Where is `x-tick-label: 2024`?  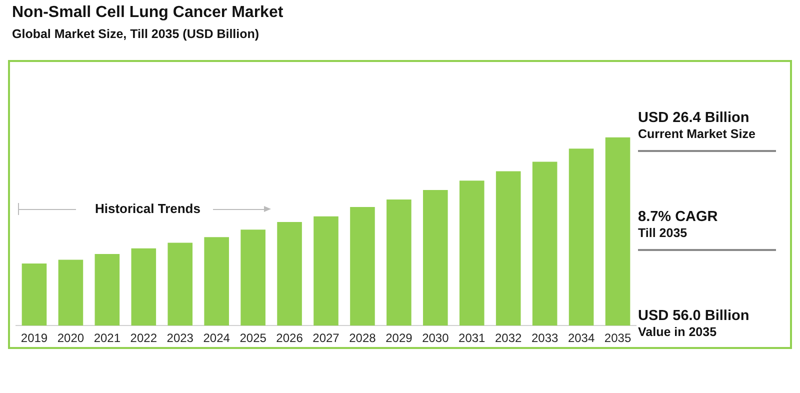 x-tick-label: 2024 is located at coordinates (216, 338).